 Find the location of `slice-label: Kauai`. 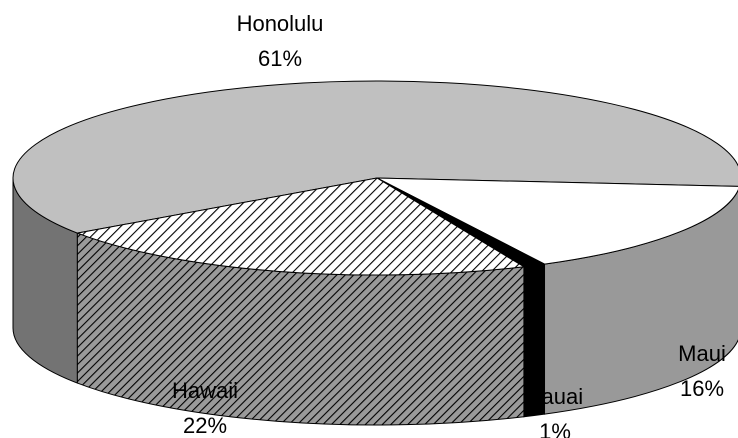

slice-label: Kauai is located at coordinates (555, 396).